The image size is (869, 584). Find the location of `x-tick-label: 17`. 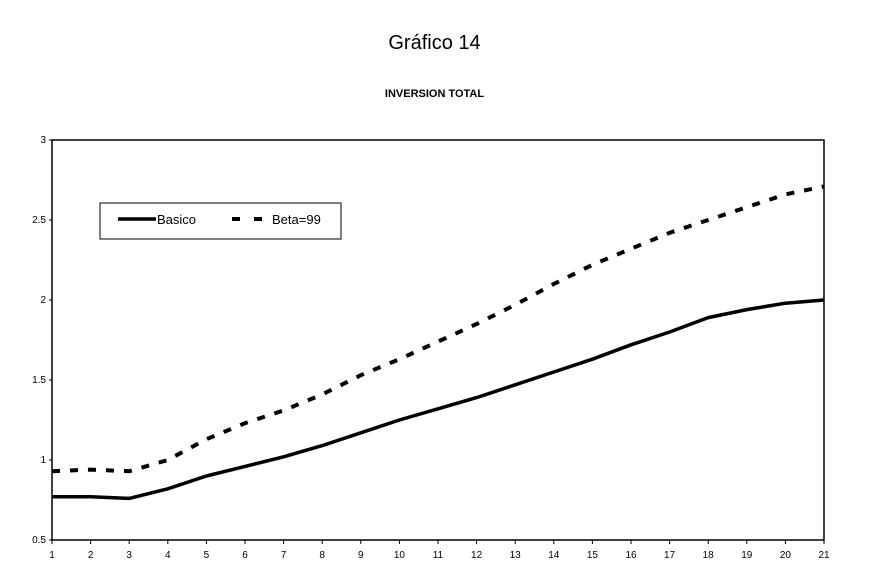

x-tick-label: 17 is located at coordinates (670, 555).